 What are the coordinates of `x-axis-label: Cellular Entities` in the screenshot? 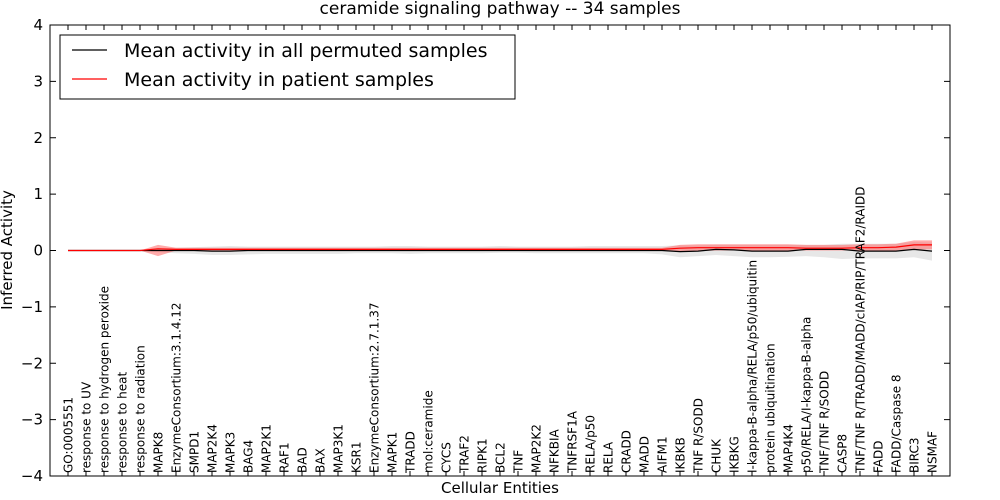 It's located at (500, 488).